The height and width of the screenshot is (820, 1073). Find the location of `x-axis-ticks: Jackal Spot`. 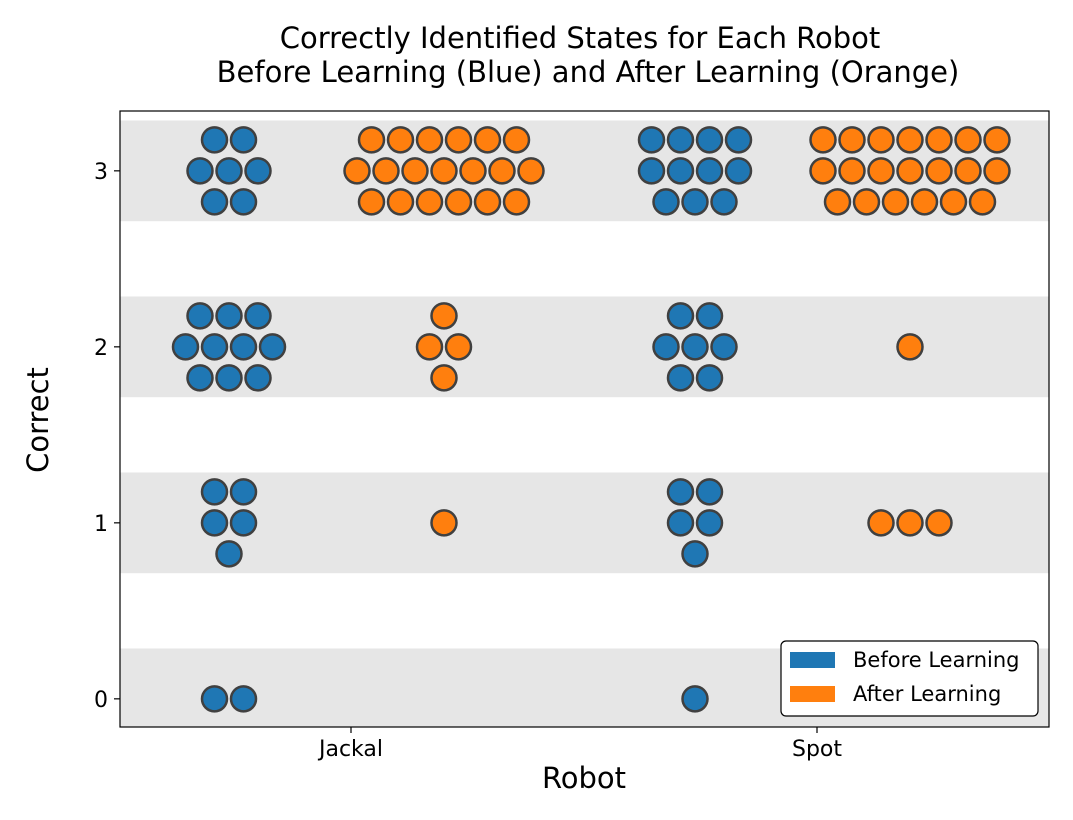

x-axis-ticks: Jackal Spot is located at coordinates (579, 744).